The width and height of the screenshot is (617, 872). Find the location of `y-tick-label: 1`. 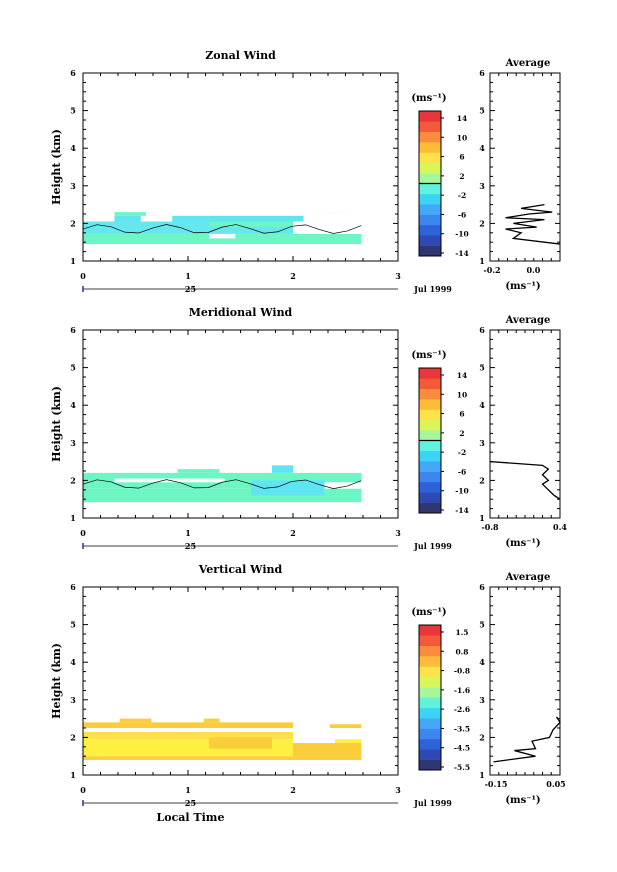

y-tick-label: 1 is located at coordinates (73, 261).